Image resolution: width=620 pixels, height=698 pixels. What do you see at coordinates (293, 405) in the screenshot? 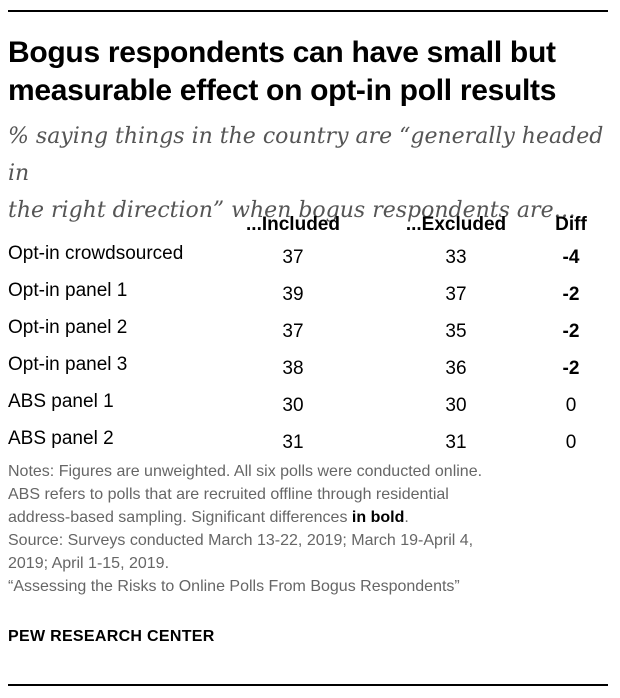
I see `included-value: 30` at bounding box center [293, 405].